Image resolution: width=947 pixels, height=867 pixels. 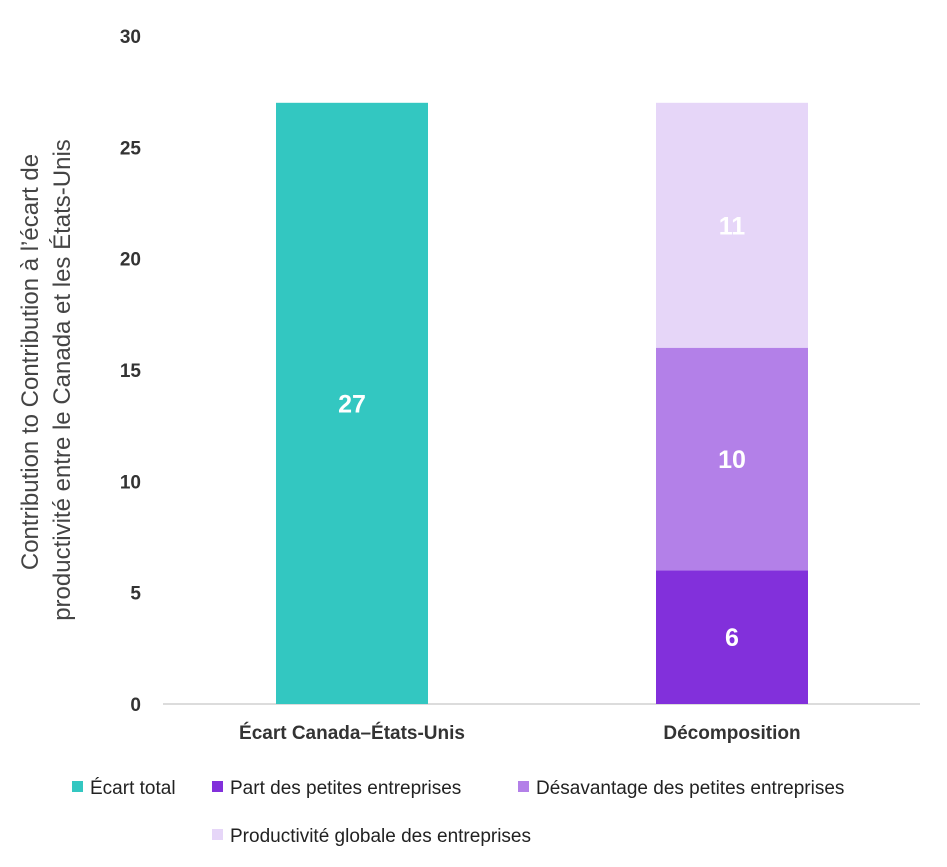 I want to click on data-label: 6, so click(x=732, y=638).